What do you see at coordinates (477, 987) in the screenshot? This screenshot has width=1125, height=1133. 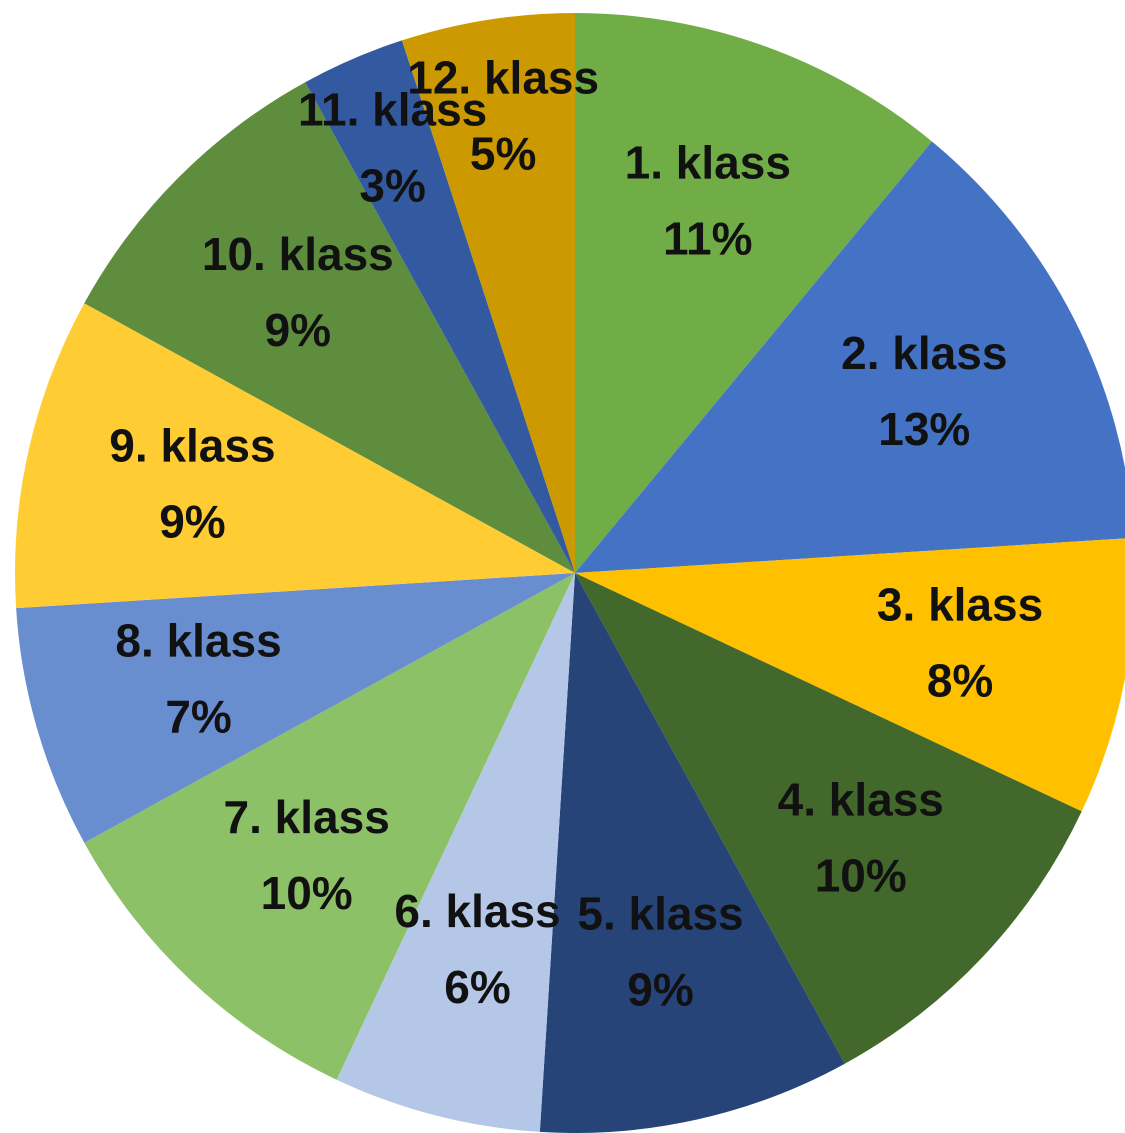 I see `slice-value: 6%` at bounding box center [477, 987].